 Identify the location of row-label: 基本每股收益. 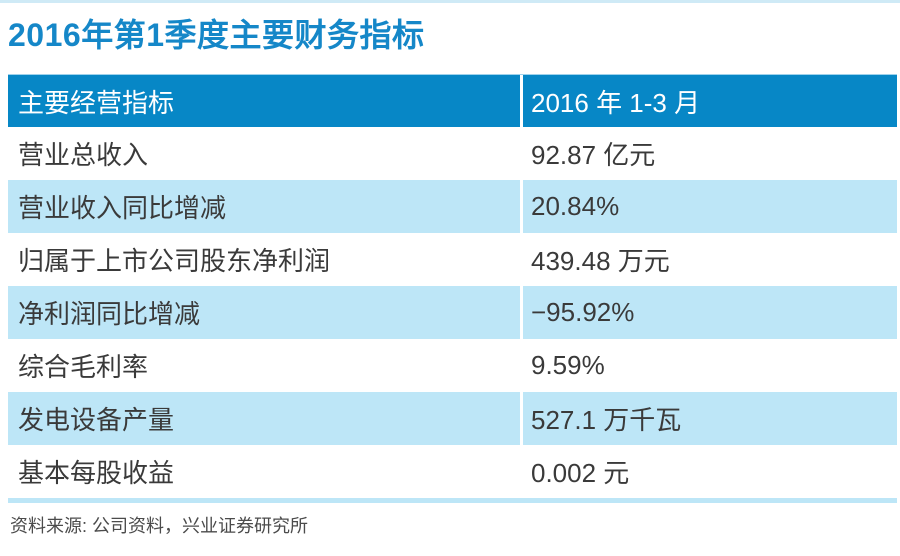
(264, 471).